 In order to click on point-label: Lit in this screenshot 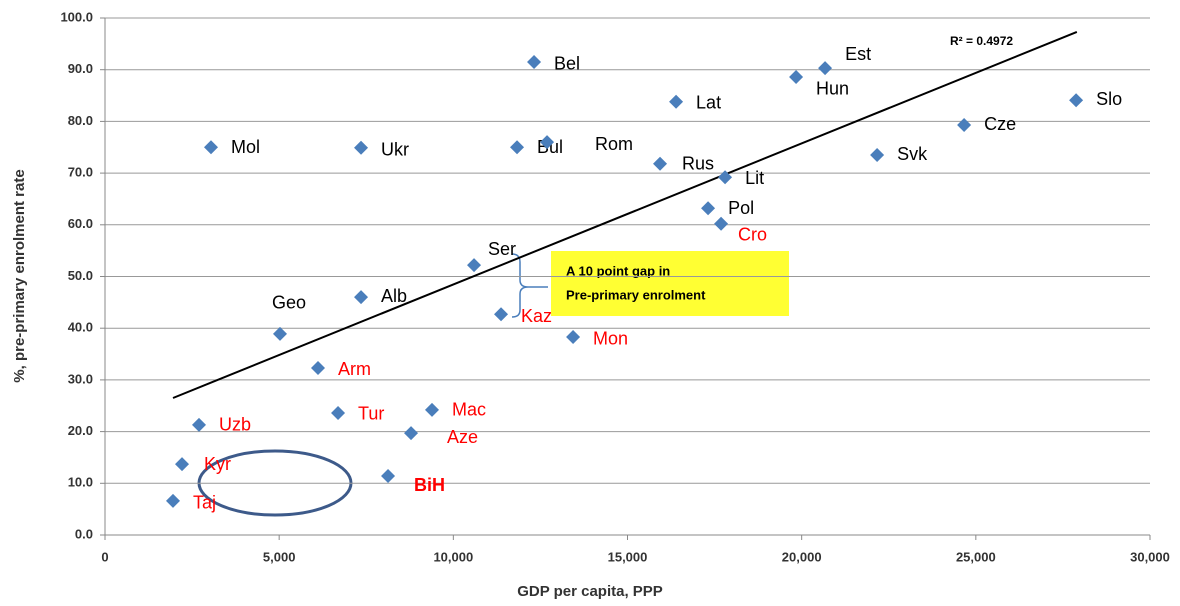, I will do `click(754, 178)`.